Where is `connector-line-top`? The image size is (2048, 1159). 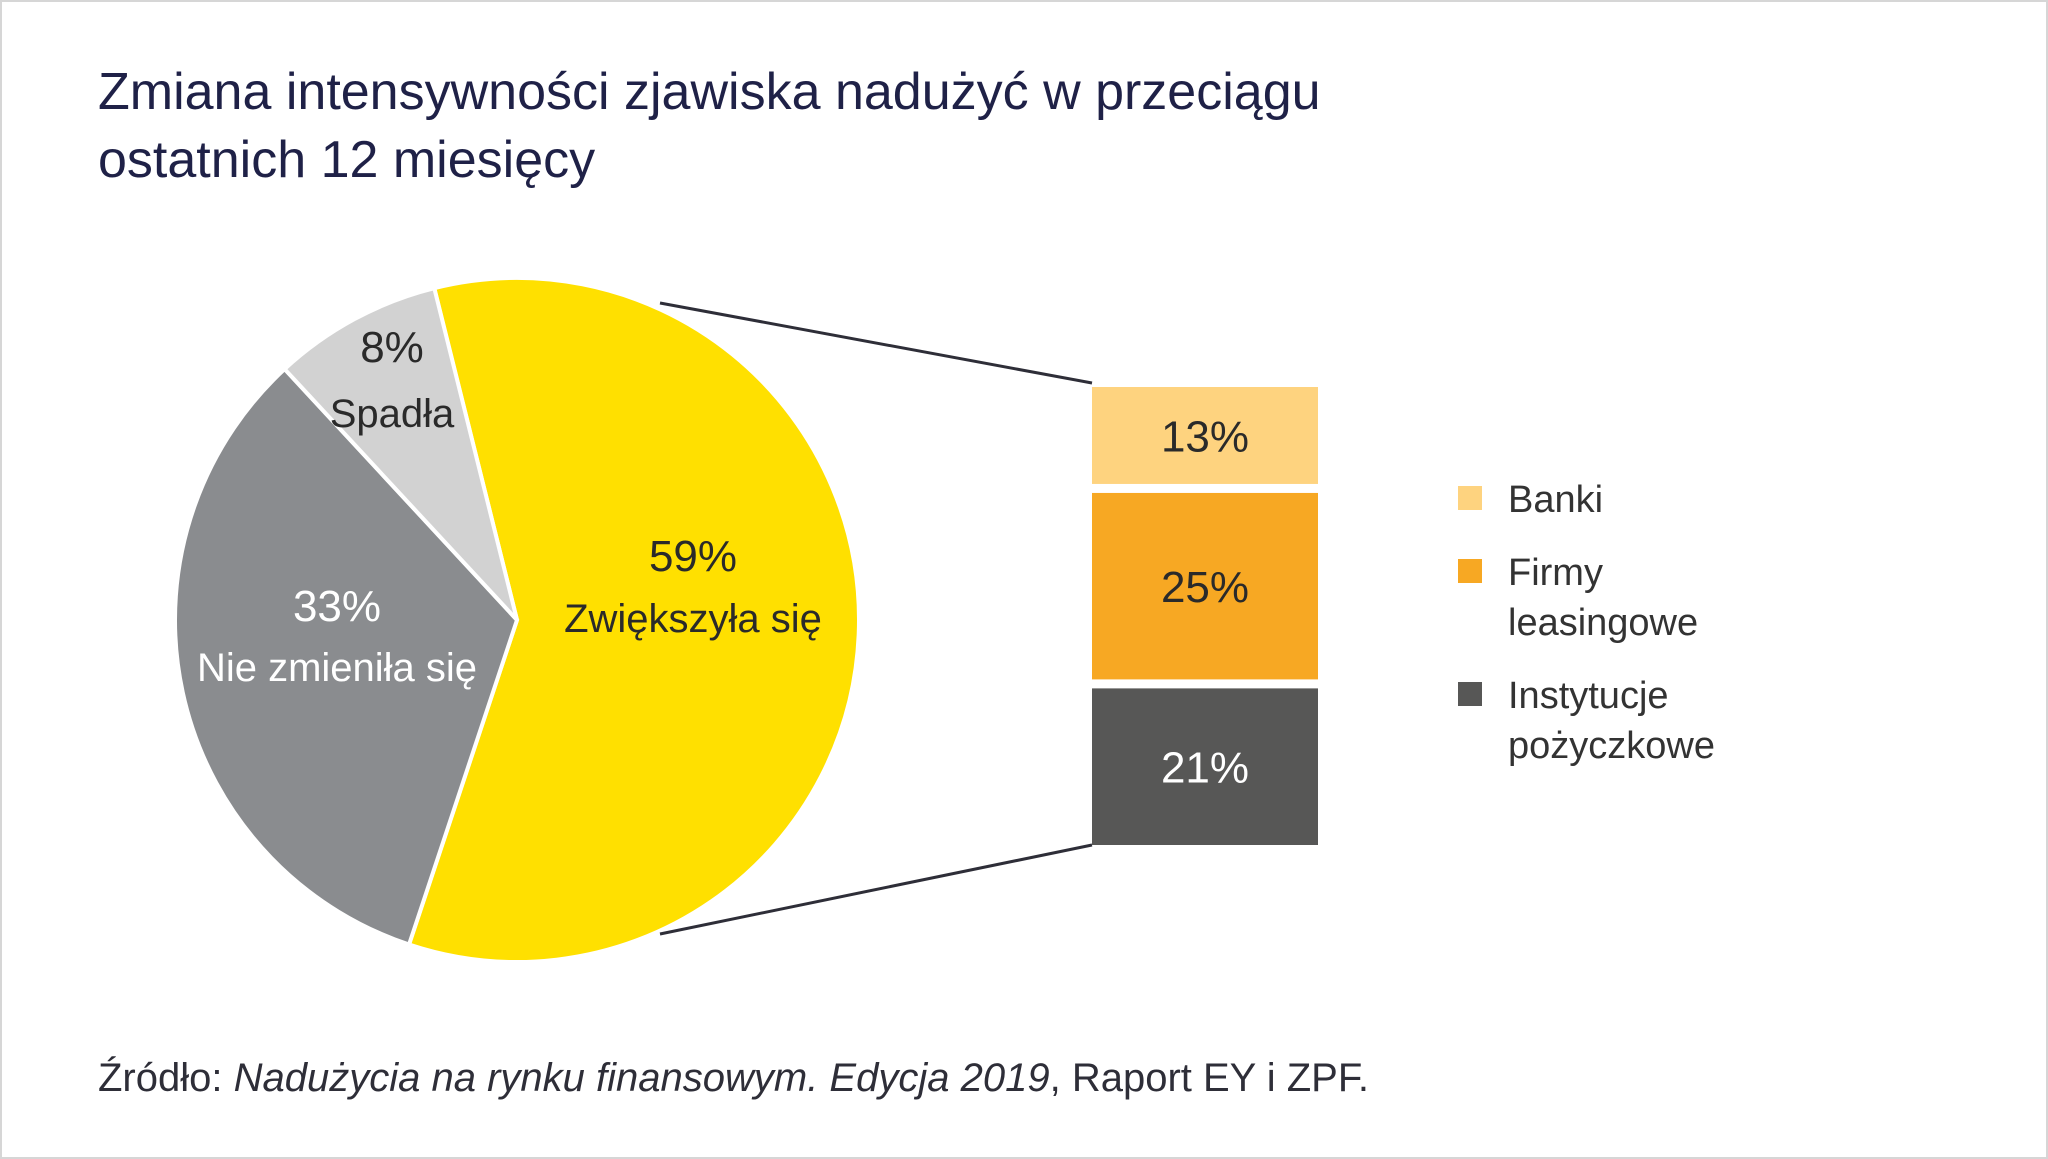
connector-line-top is located at coordinates (876, 343).